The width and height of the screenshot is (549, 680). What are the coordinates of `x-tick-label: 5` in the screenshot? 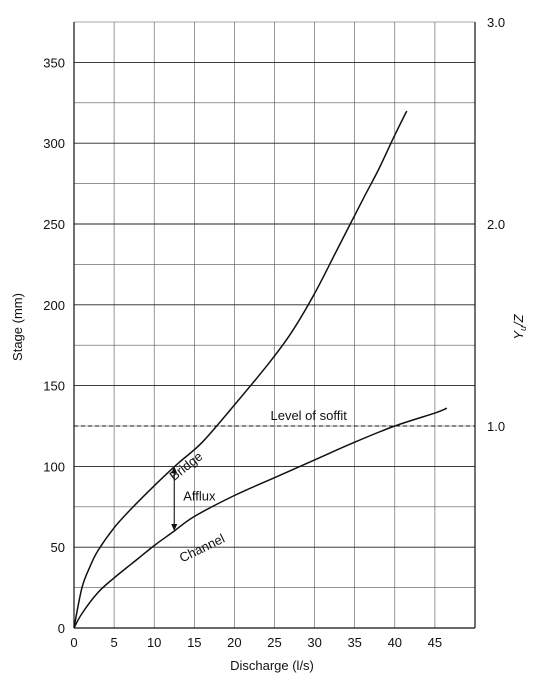 It's located at (113, 642).